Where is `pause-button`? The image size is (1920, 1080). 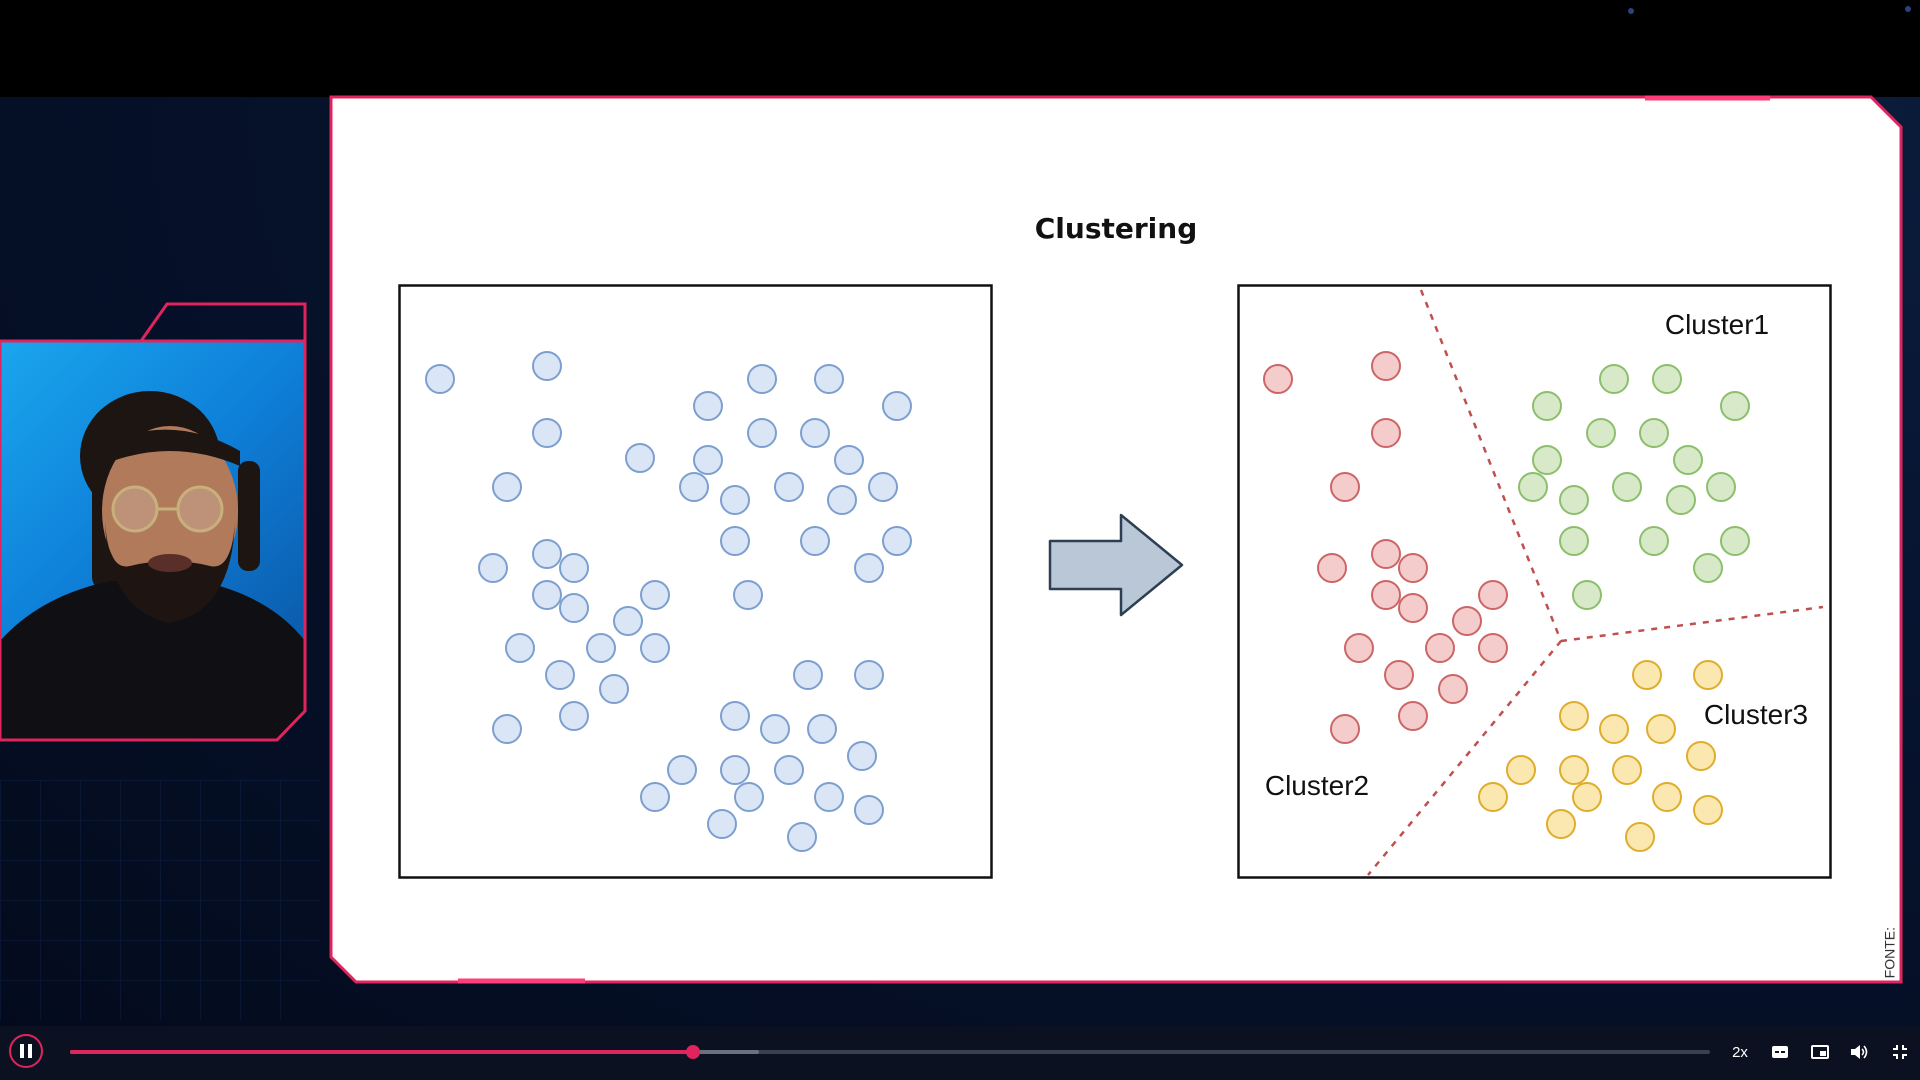
pause-button is located at coordinates (26, 1051).